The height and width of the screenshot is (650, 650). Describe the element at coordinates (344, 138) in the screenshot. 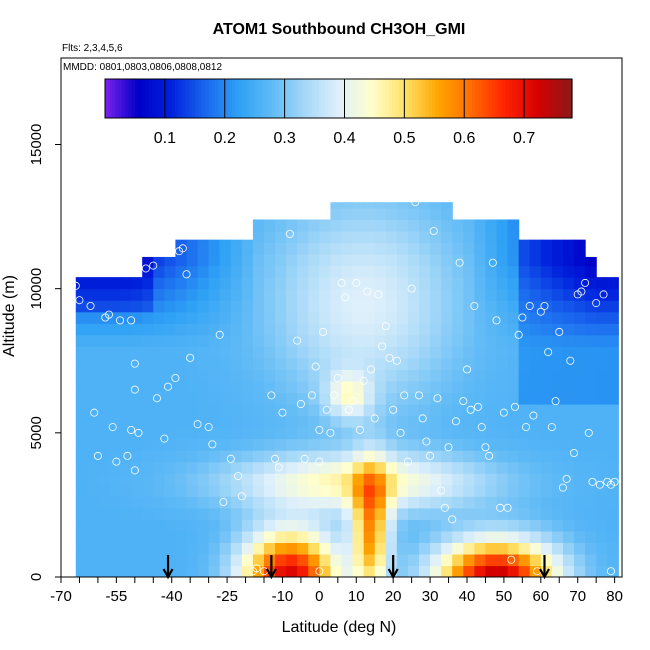

I see `colorbar-tick-label: 0.4` at that location.